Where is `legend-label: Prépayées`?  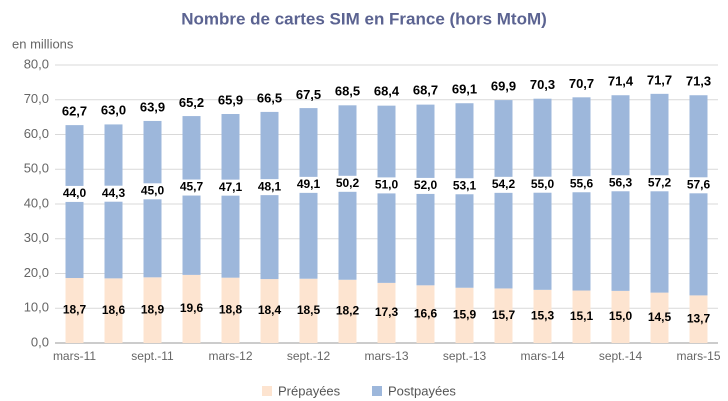
legend-label: Prépayées is located at coordinates (309, 390).